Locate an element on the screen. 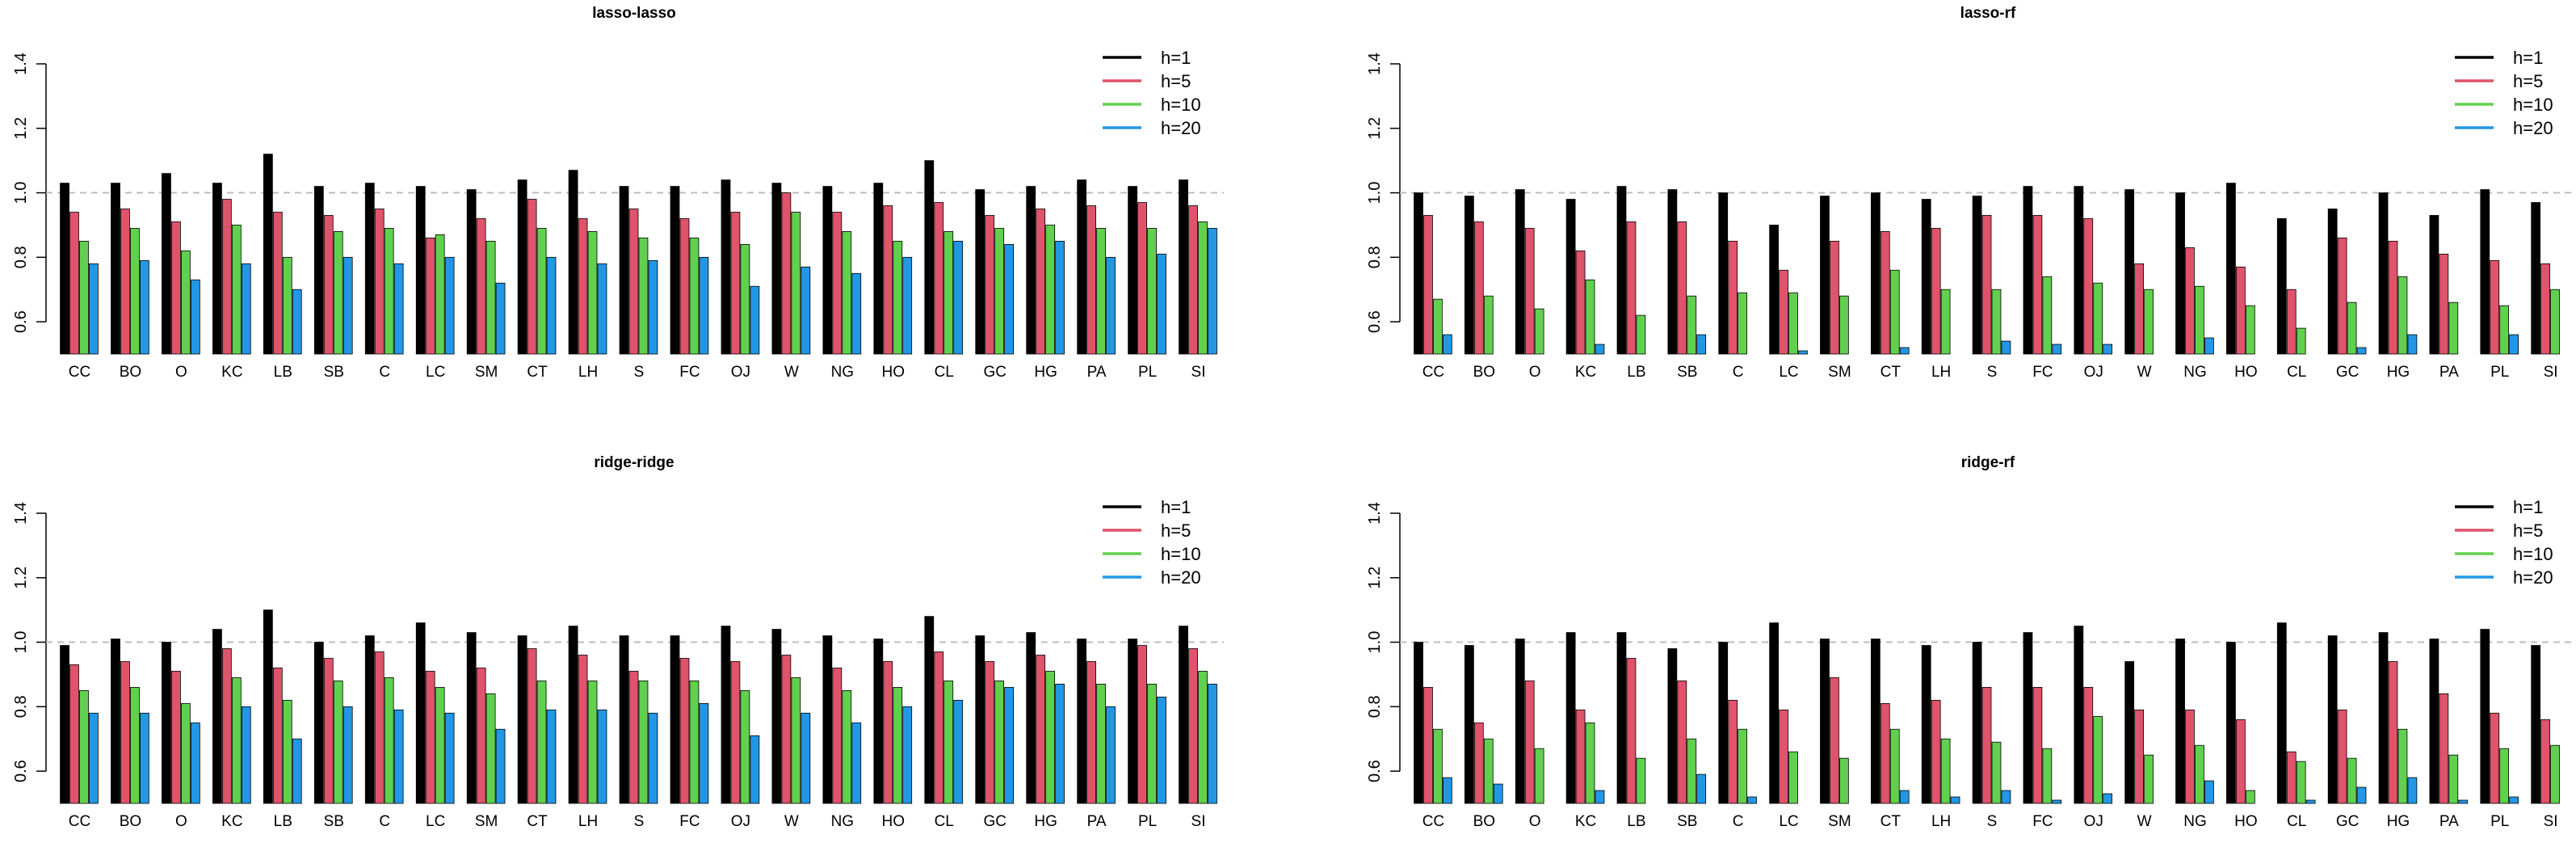 Image resolution: width=2576 pixels, height=843 pixels. bar-SB-h20 is located at coordinates (1701, 344).